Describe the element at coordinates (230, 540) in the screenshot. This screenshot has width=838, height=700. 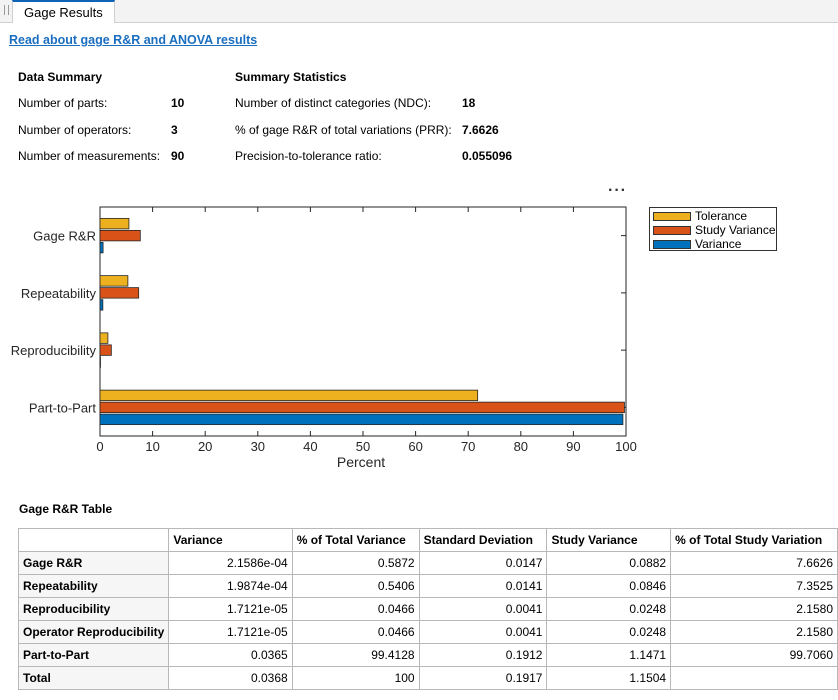
I see `column-header: Variance` at that location.